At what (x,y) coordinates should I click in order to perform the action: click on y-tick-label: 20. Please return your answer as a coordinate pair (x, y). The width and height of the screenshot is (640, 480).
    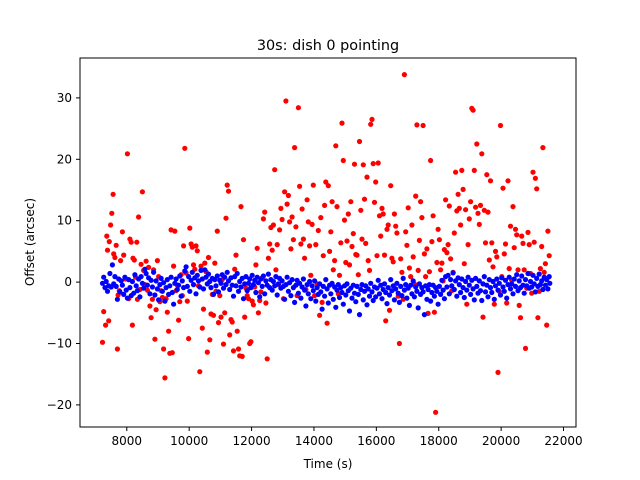
    Looking at the image, I should click on (64, 159).